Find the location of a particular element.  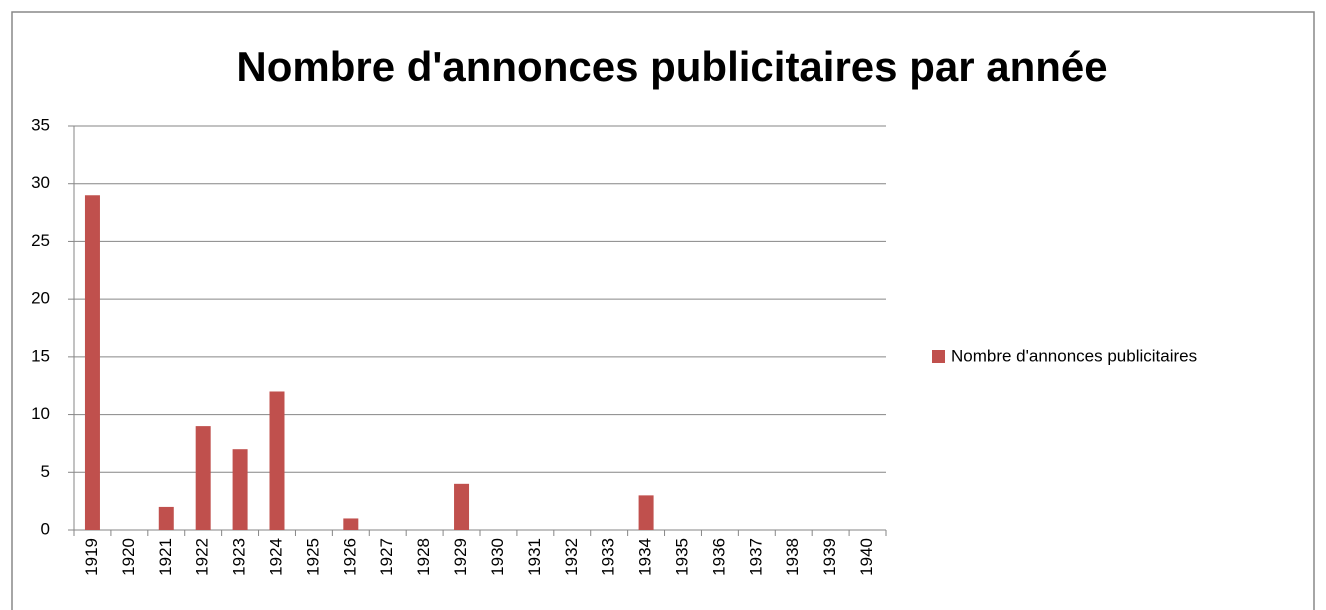

y-tick-label: 30 is located at coordinates (40, 182).